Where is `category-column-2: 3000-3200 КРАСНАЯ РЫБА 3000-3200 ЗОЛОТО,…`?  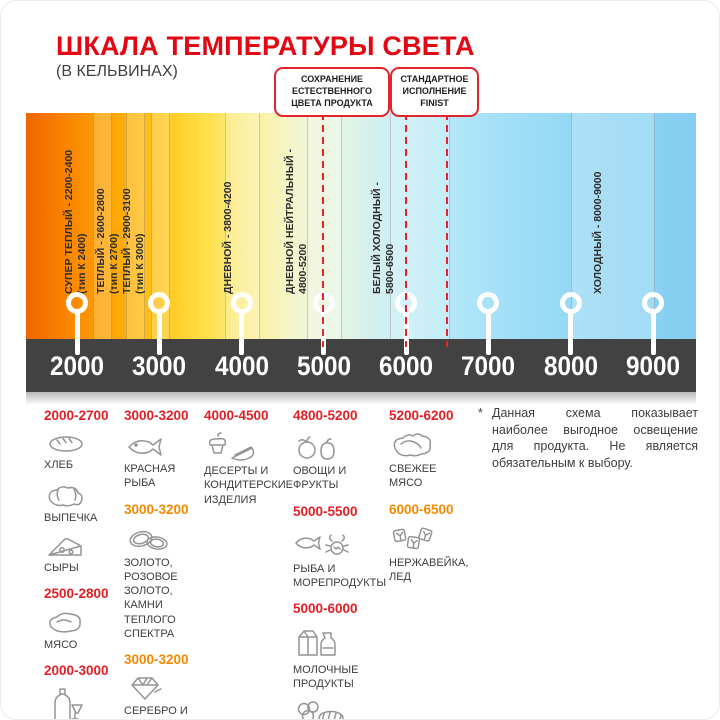
category-column-2: 3000-3200 КРАСНАЯ РЫБА 3000-3200 ЗОЛОТО,… is located at coordinates (166, 561).